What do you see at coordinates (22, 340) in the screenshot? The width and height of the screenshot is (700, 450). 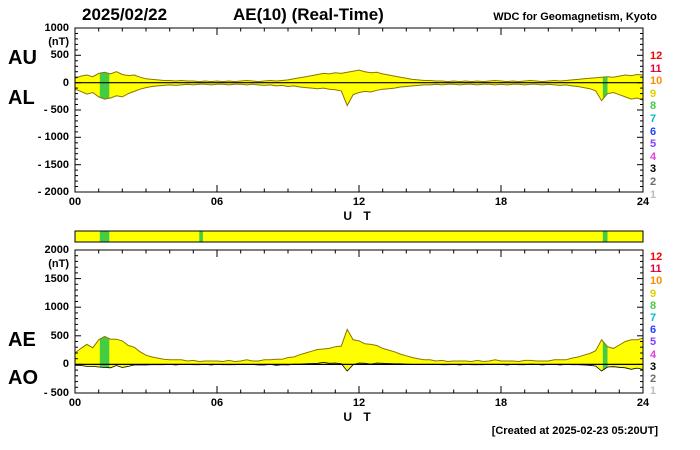 I see `label-ae: AE` at bounding box center [22, 340].